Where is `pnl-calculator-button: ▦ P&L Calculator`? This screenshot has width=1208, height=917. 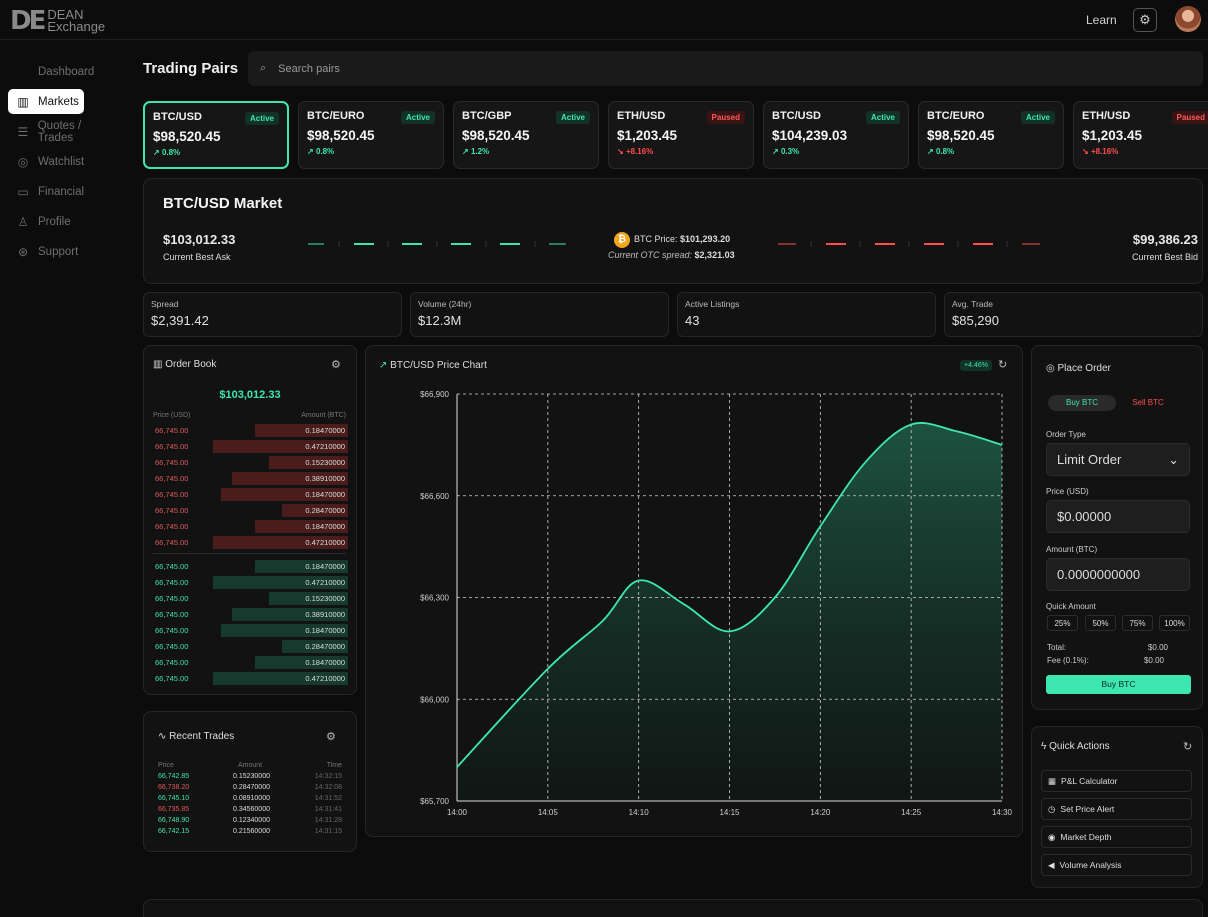 pnl-calculator-button: ▦ P&L Calculator is located at coordinates (1116, 781).